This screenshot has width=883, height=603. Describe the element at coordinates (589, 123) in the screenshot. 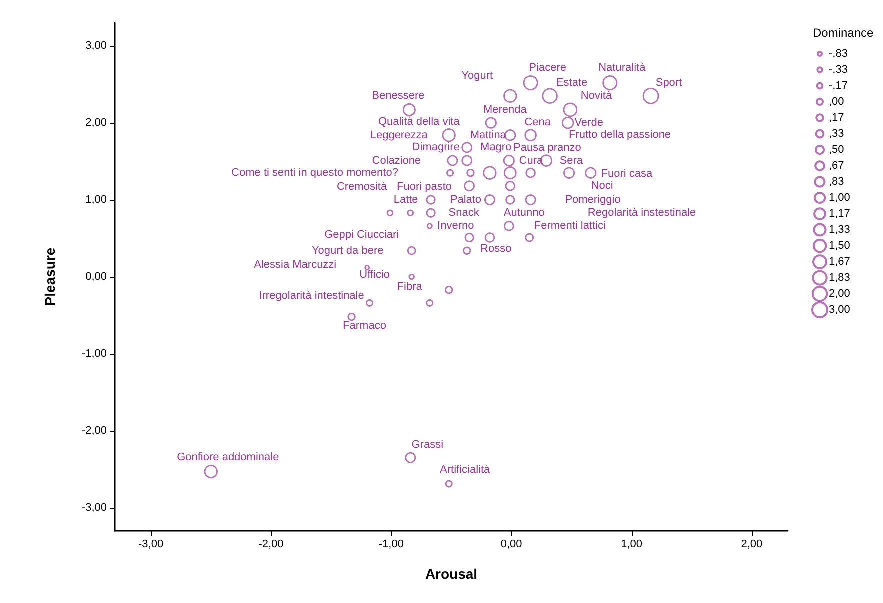

I see `annotation: Verde` at that location.